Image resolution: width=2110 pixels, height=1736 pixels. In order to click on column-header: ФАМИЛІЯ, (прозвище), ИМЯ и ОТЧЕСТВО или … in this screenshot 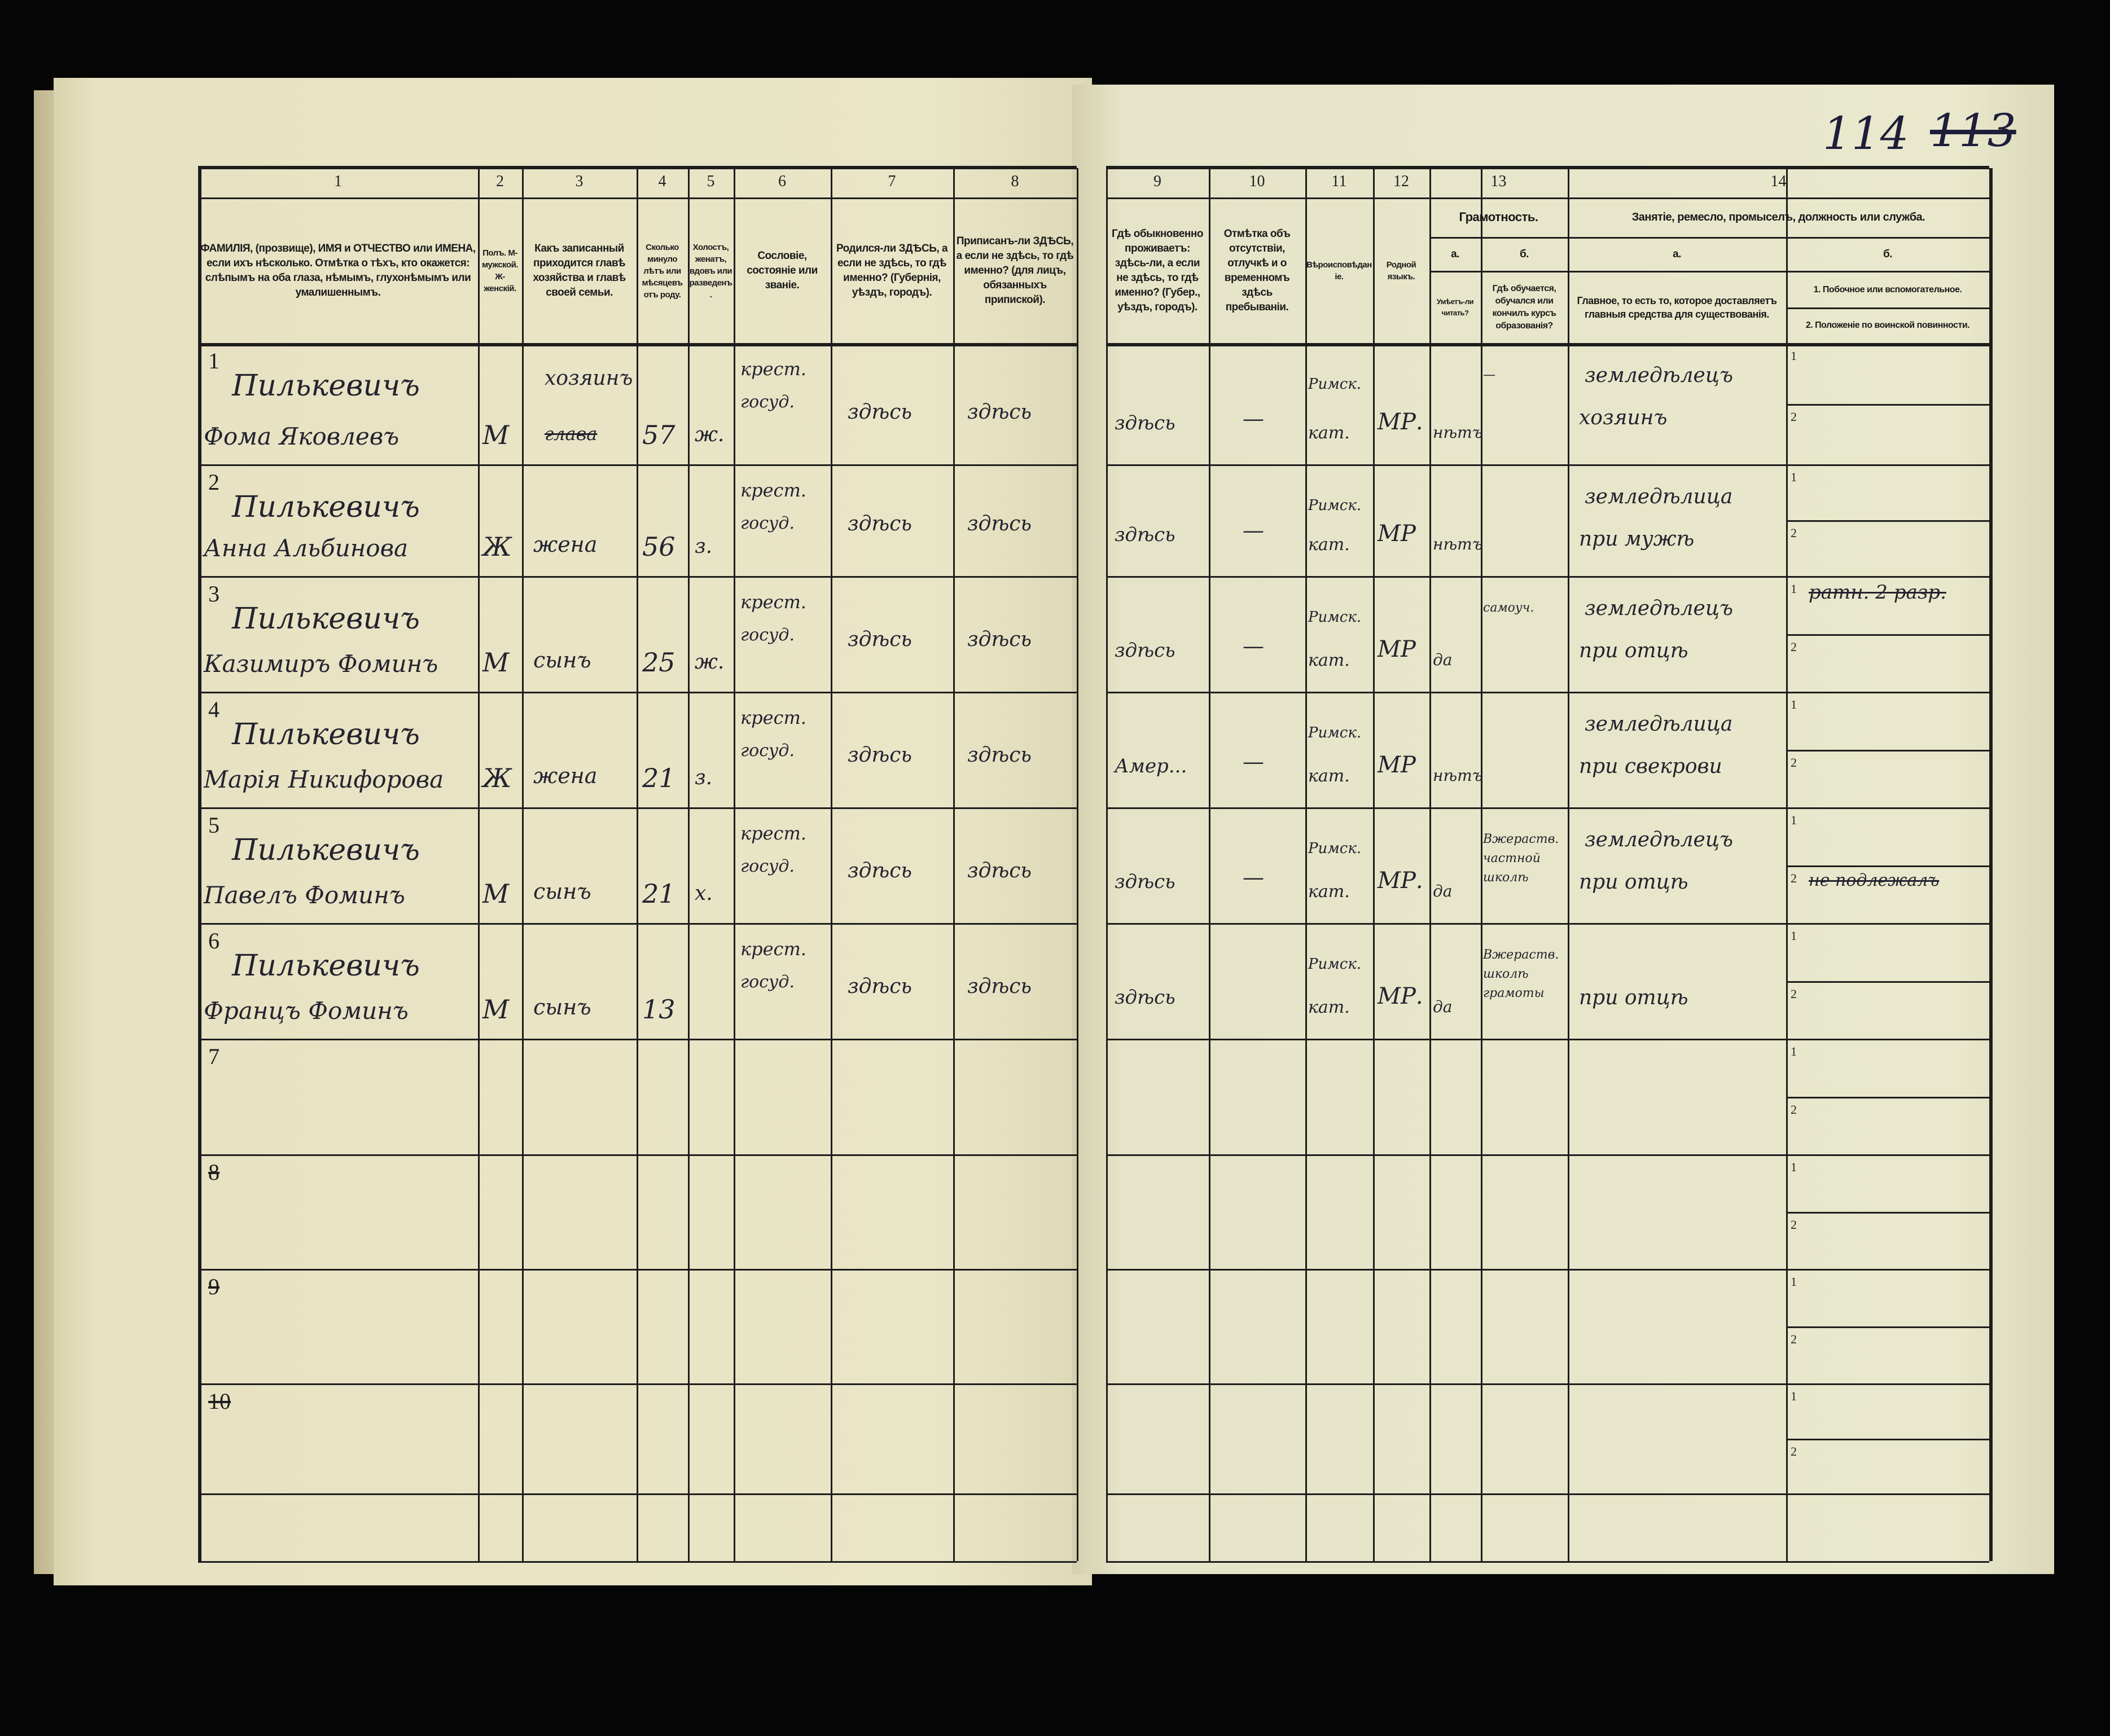, I will do `click(338, 270)`.